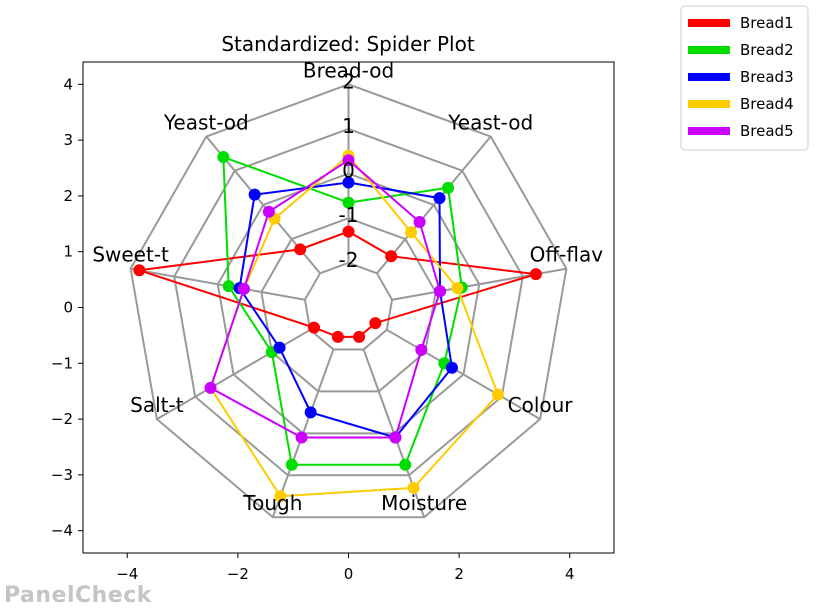  I want to click on chart-title: Standardized: Spider Plot, so click(348, 44).